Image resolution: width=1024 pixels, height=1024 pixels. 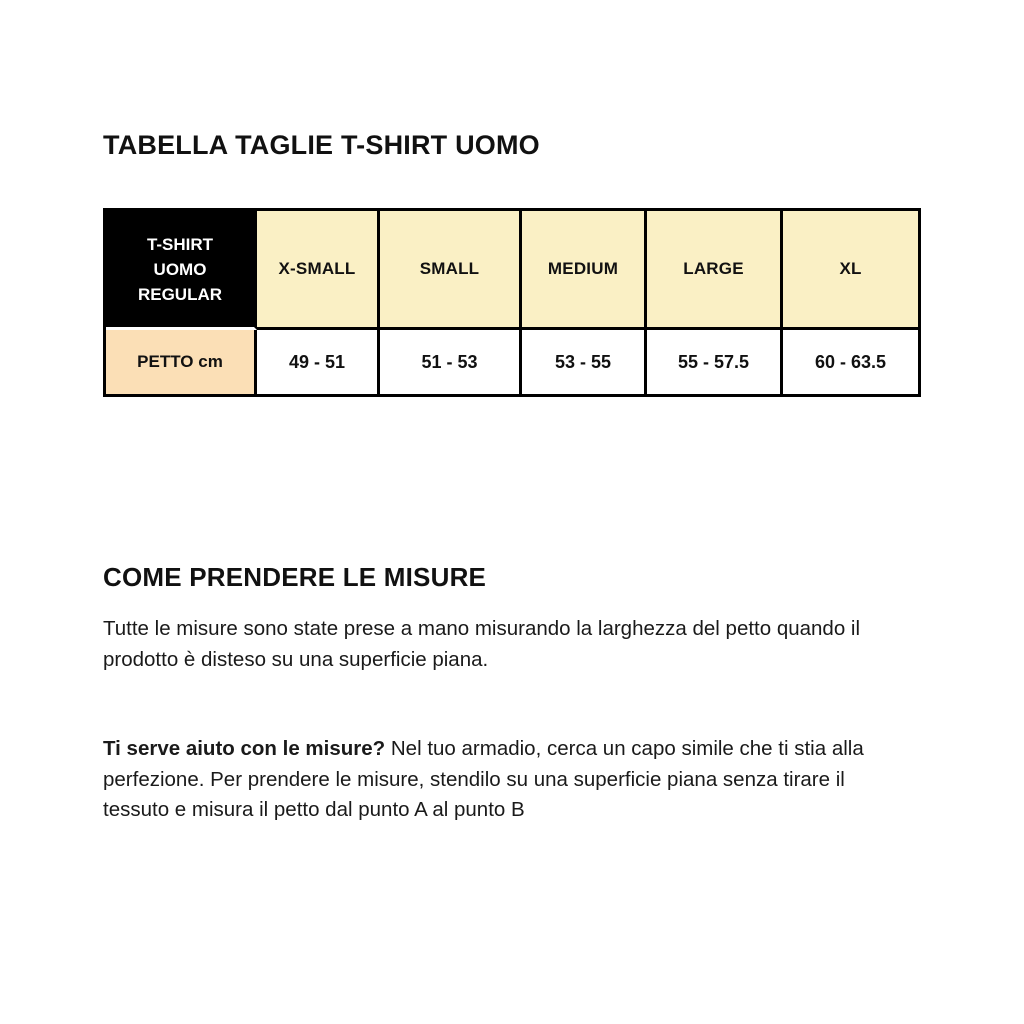 I want to click on chest-value-medium: 53 - 55, so click(x=584, y=363).